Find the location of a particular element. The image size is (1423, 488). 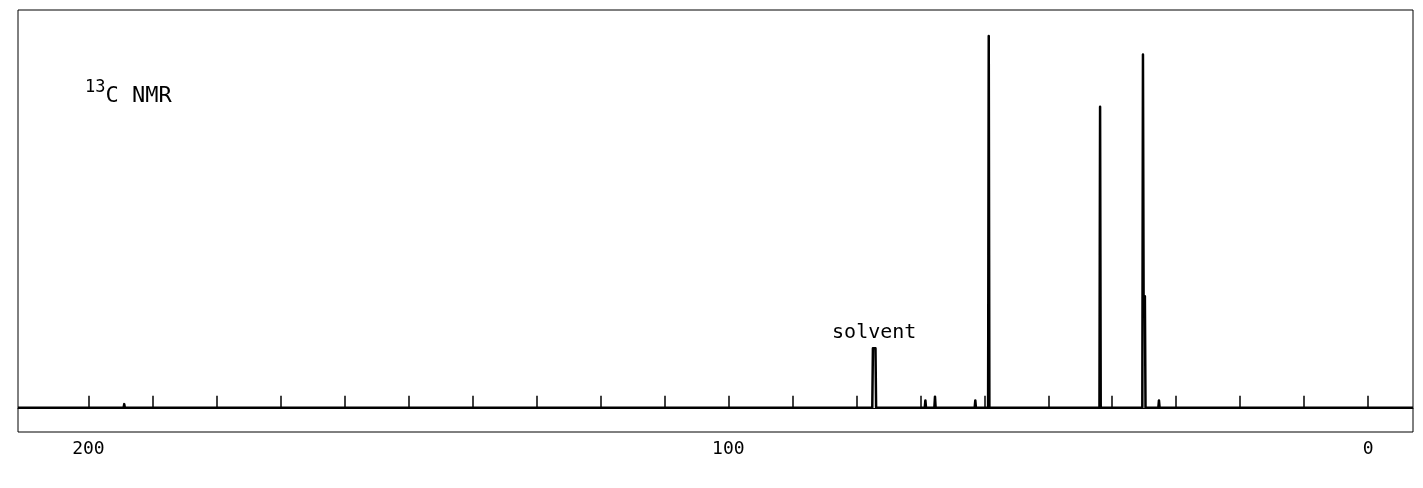

x-tick-label: 0 is located at coordinates (1368, 447).